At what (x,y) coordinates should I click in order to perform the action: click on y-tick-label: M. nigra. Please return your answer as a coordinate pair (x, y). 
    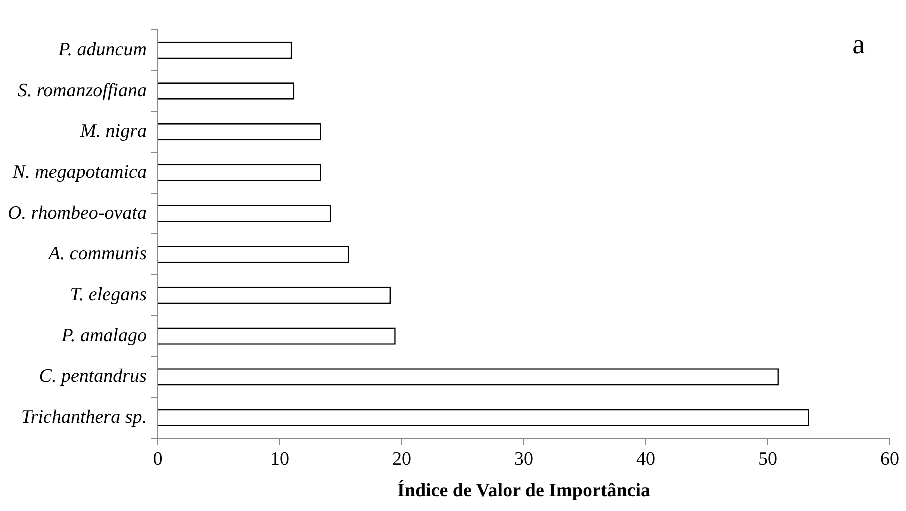
    Looking at the image, I should click on (113, 131).